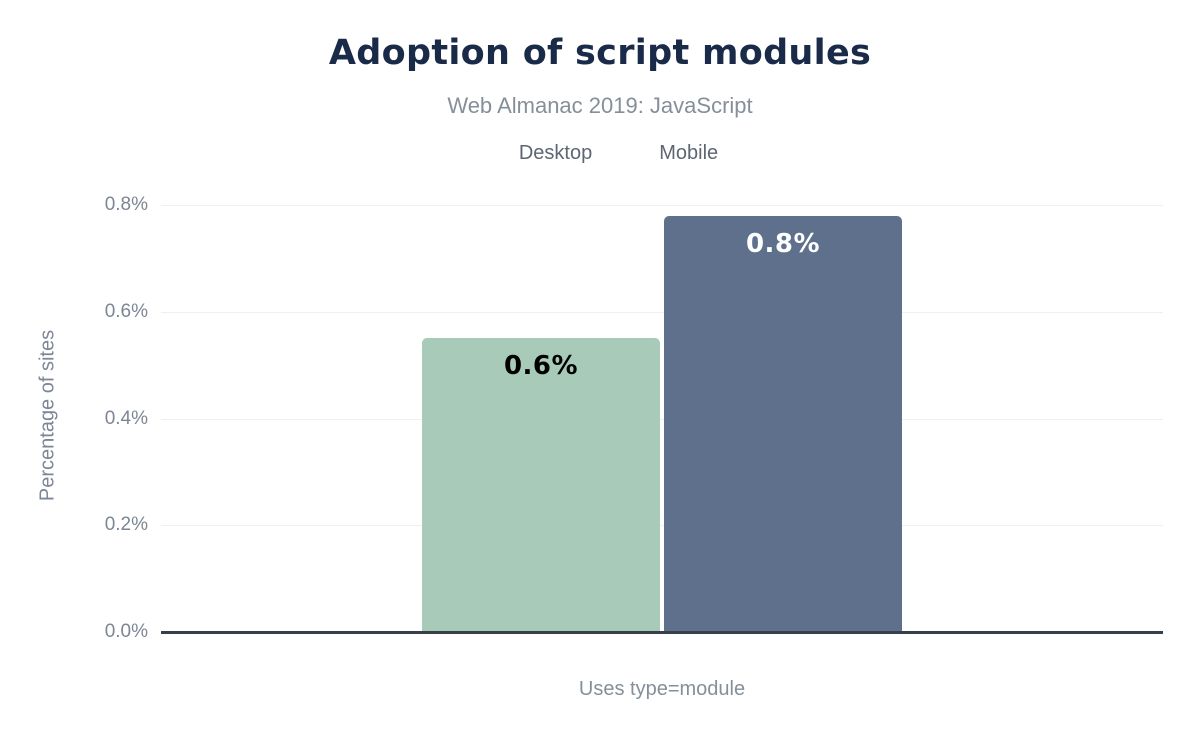  What do you see at coordinates (492, 153) in the screenshot?
I see `desktop-swatch-icon` at bounding box center [492, 153].